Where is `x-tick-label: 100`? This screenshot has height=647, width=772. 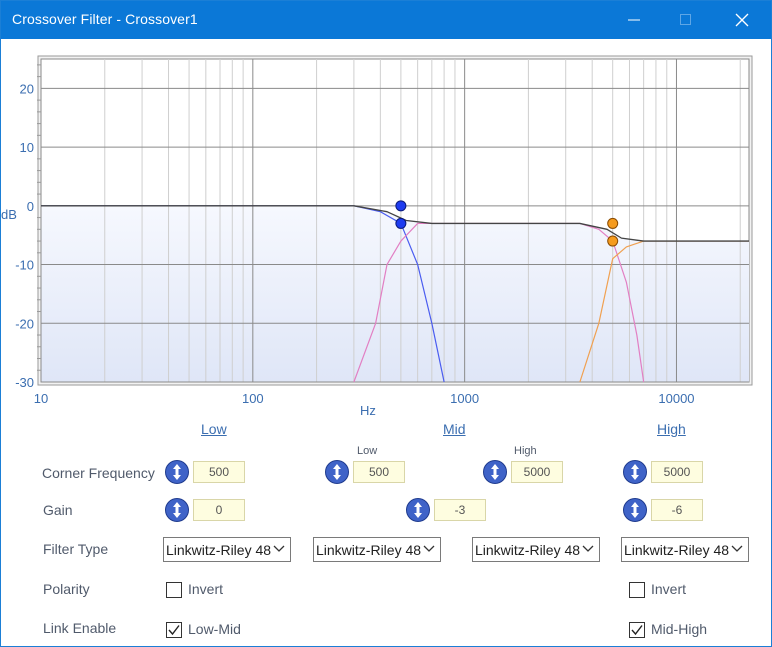 x-tick-label: 100 is located at coordinates (253, 398).